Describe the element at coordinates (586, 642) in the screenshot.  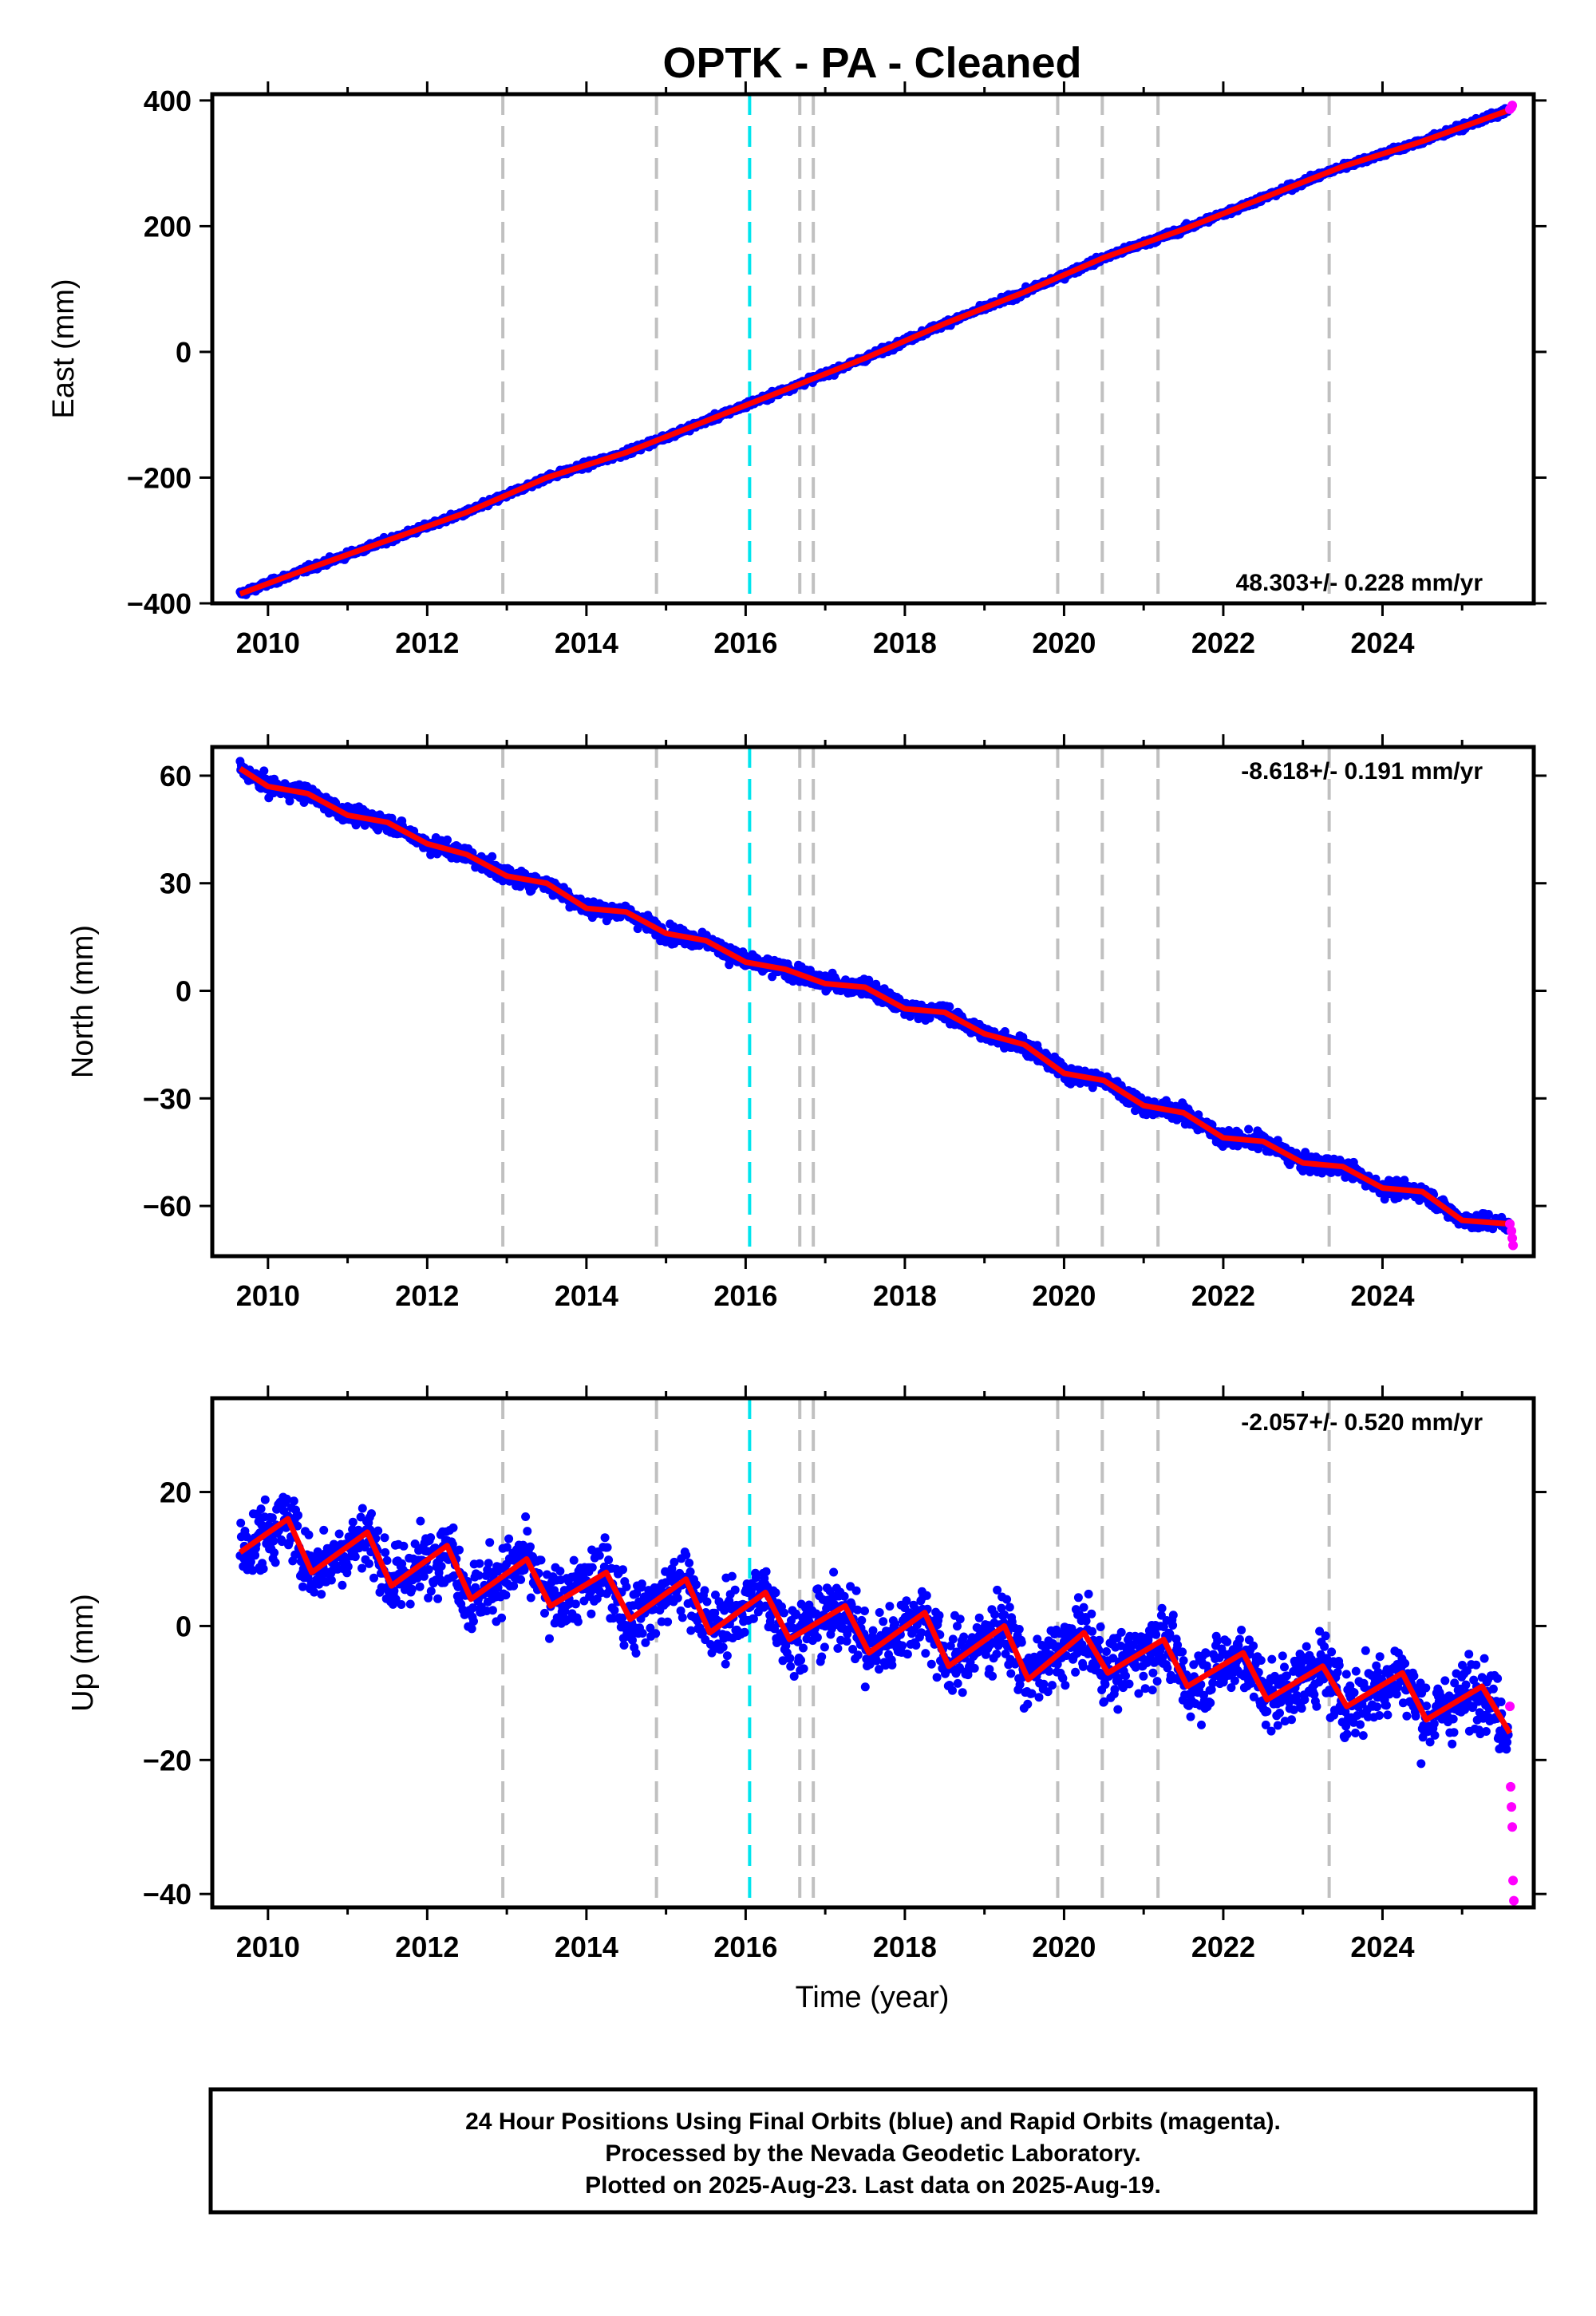
I see `east-x-tick-label: 2014` at that location.